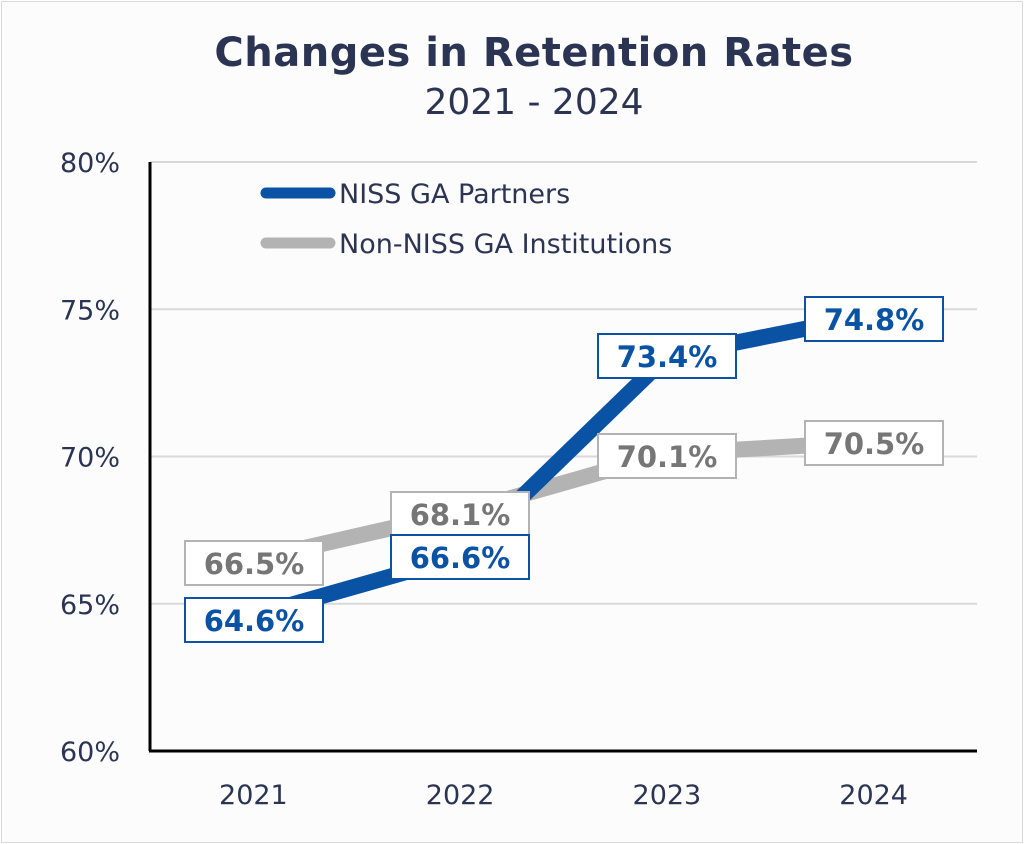 This screenshot has height=844, width=1024. What do you see at coordinates (460, 795) in the screenshot?
I see `x-tick-label: 2022` at bounding box center [460, 795].